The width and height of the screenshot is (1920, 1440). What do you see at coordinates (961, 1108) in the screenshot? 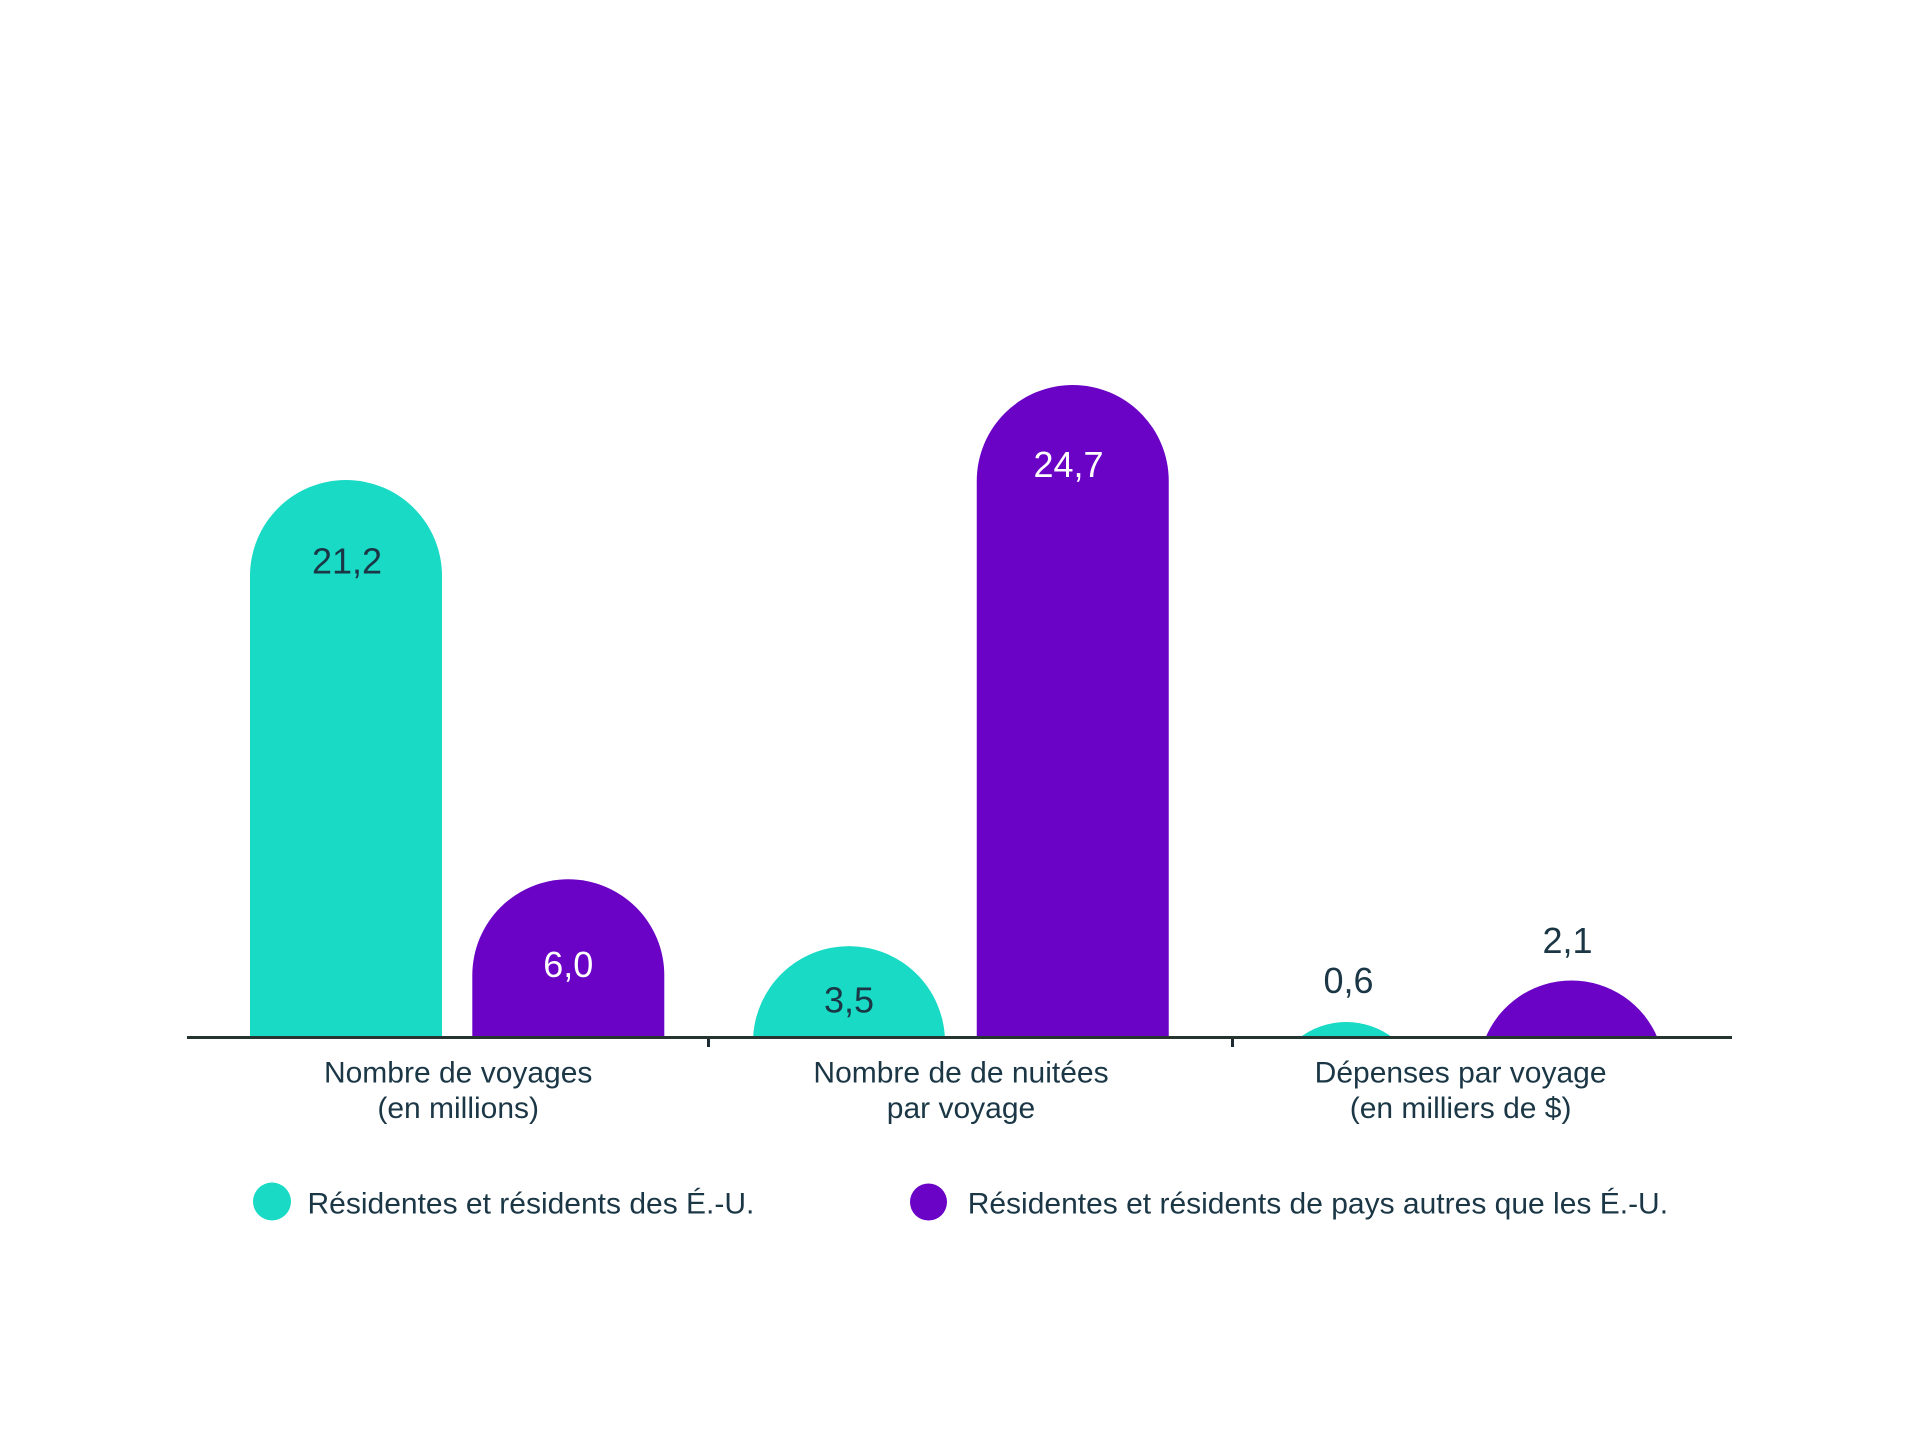
I see `svg-text: par voyage` at bounding box center [961, 1108].